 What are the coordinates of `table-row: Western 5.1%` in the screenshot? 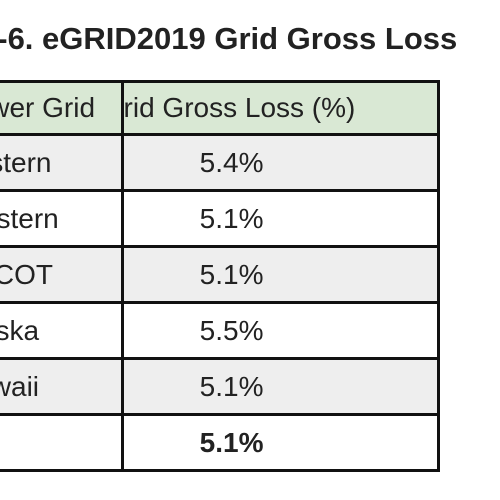 It's located at (220, 218).